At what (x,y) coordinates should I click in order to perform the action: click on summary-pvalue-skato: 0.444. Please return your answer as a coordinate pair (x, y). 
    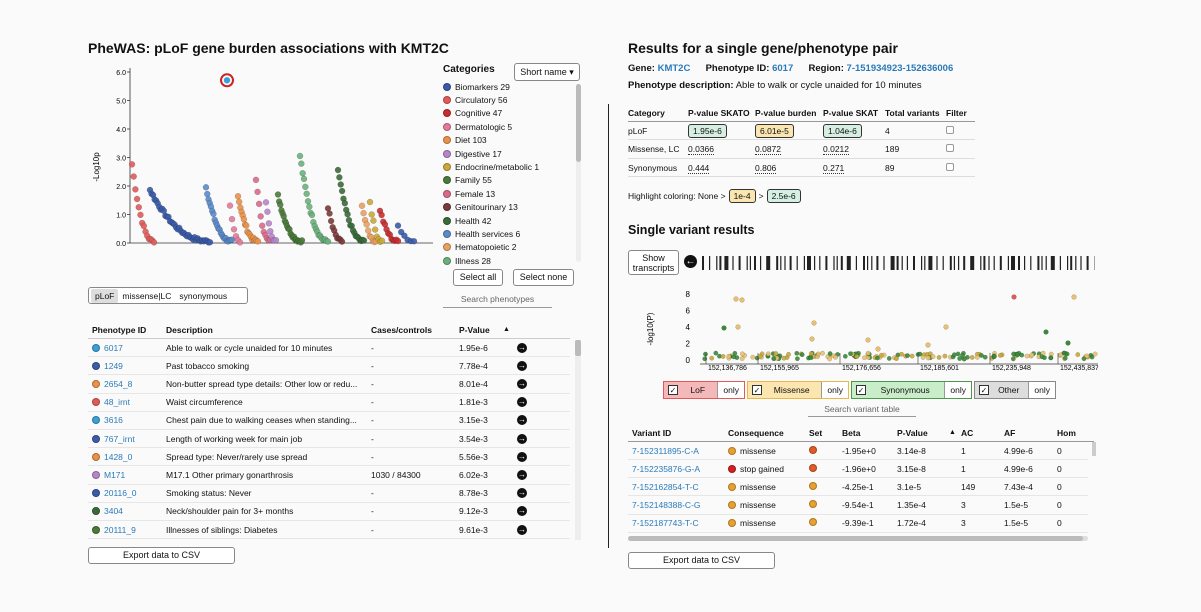
    Looking at the image, I should click on (699, 168).